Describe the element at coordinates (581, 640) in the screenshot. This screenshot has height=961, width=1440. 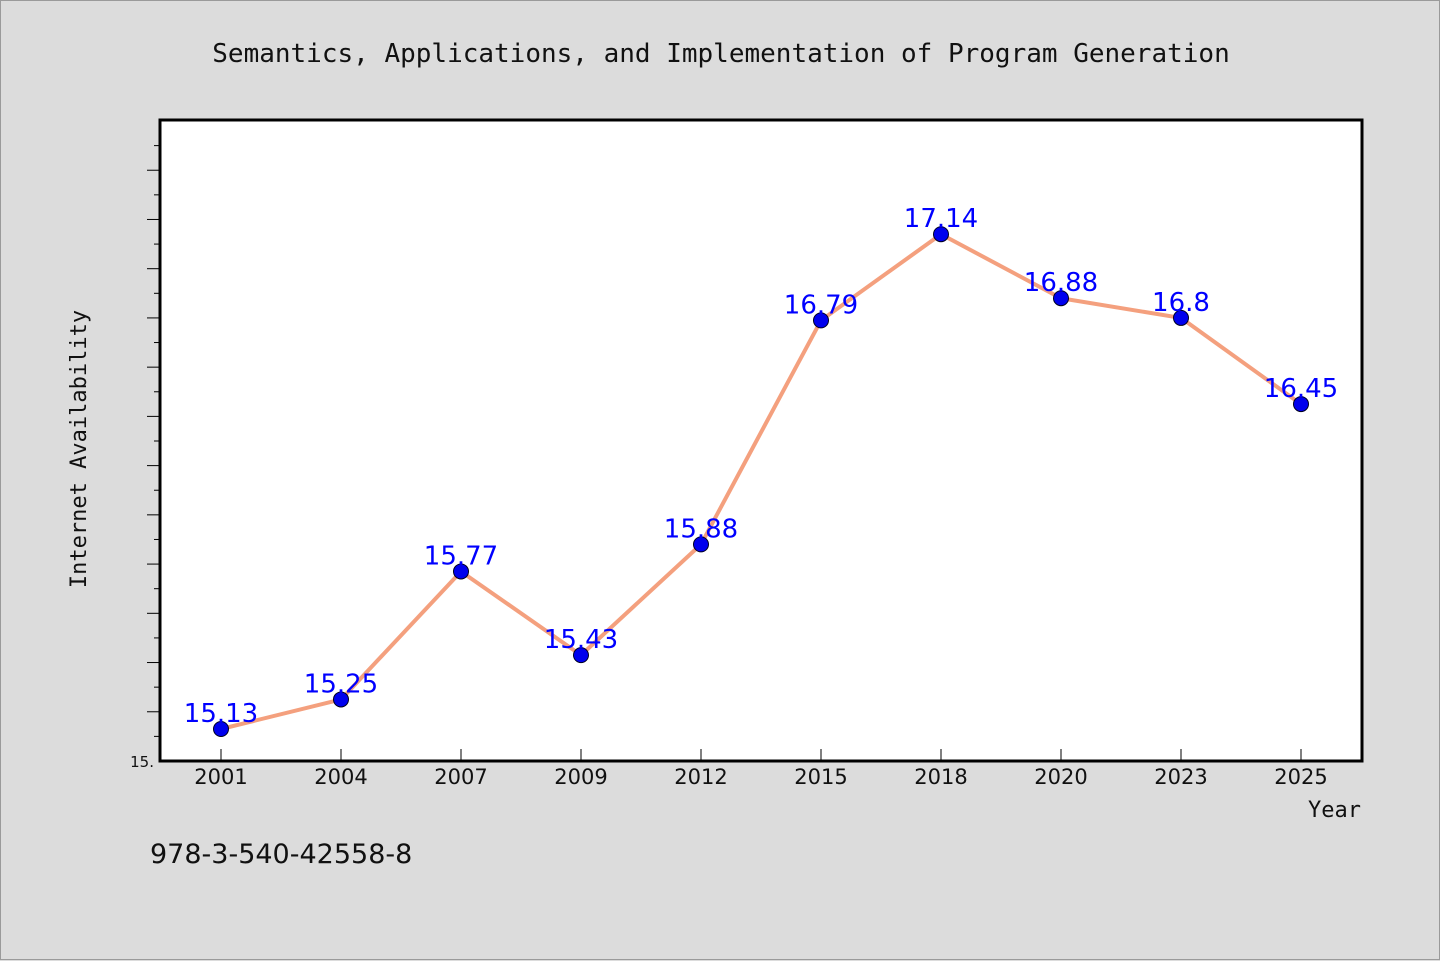
I see `data-point-label: 15.43` at that location.